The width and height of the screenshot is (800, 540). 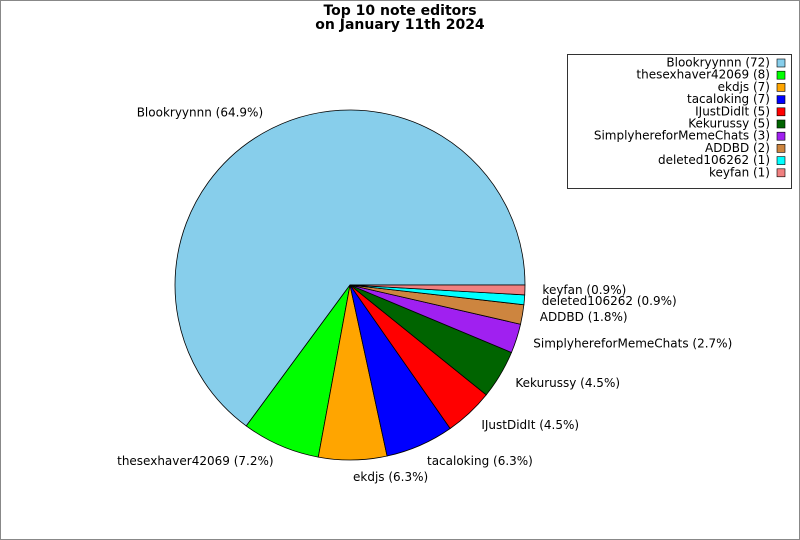 I want to click on slice-label: keyfan (0.9%), so click(x=584, y=290).